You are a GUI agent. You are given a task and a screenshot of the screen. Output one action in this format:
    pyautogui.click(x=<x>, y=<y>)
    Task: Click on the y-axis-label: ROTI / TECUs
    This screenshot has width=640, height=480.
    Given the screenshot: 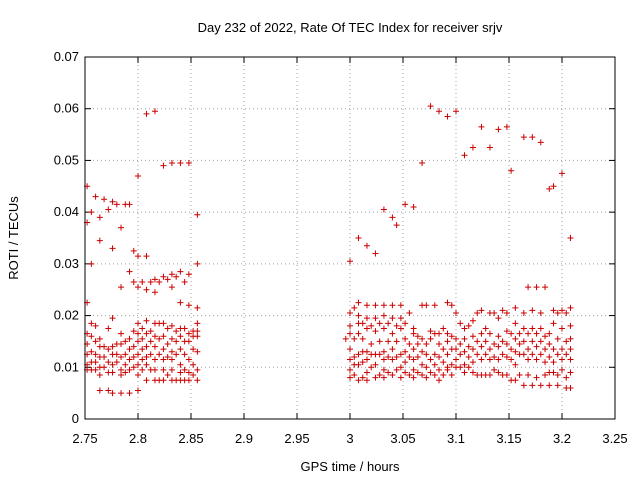 What is the action you would take?
    pyautogui.click(x=13, y=238)
    